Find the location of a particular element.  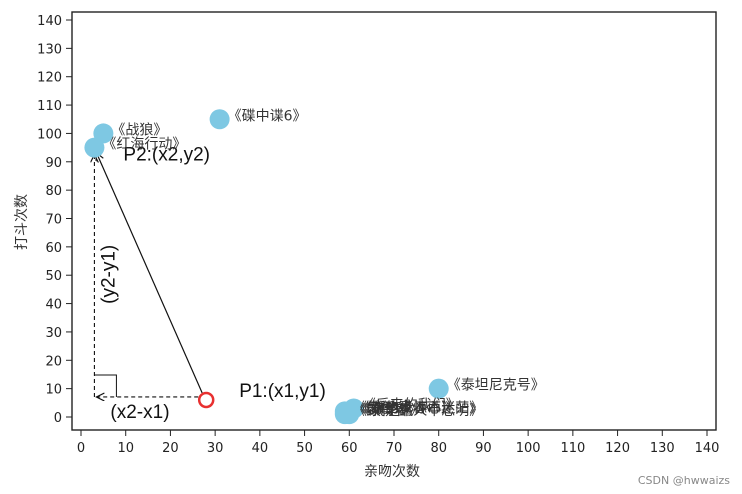

x-tick-label: 100 is located at coordinates (528, 448).